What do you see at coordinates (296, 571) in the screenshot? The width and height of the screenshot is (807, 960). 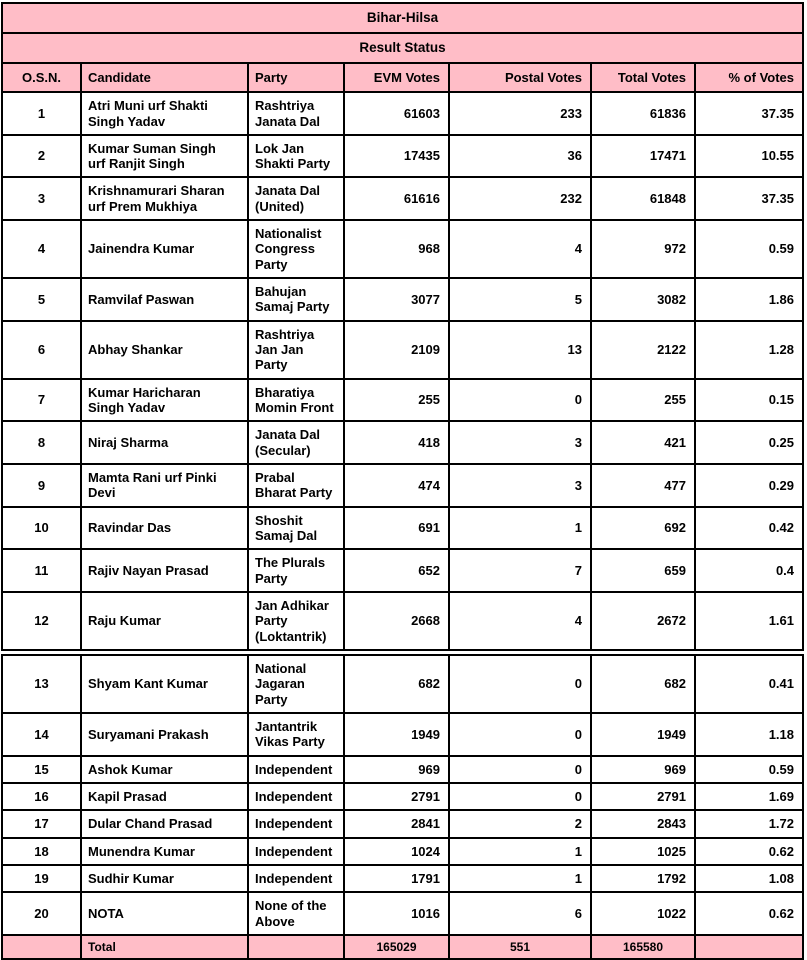 I see `party-cell: The Plurals Party` at bounding box center [296, 571].